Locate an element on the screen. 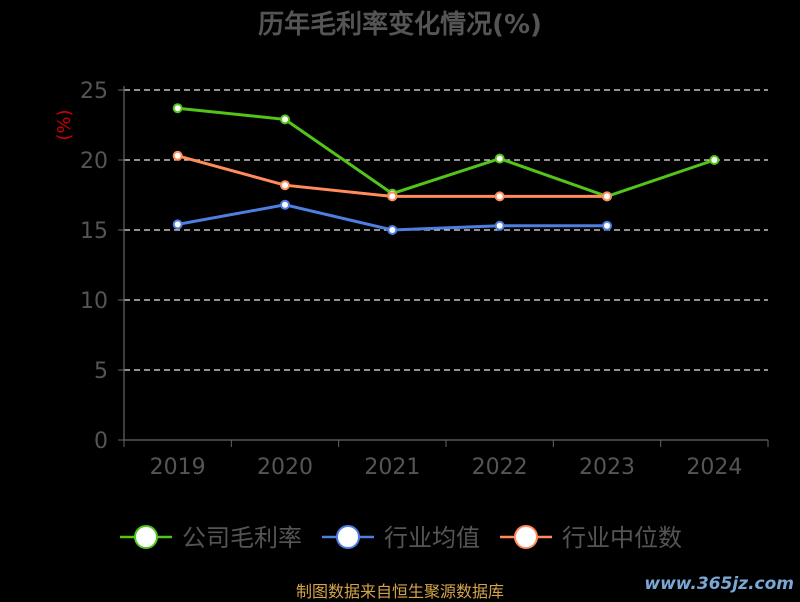 The width and height of the screenshot is (800, 602). chart-title: 历年毛利率变化情况(%) is located at coordinates (400, 25).